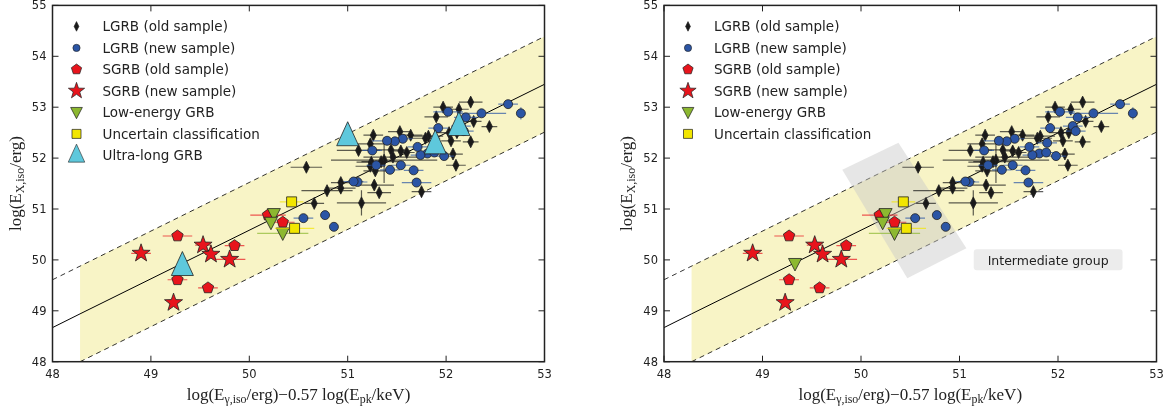 This screenshot has width=1168, height=406. I want to click on legend-label: Ultra-long GRB, so click(152, 155).